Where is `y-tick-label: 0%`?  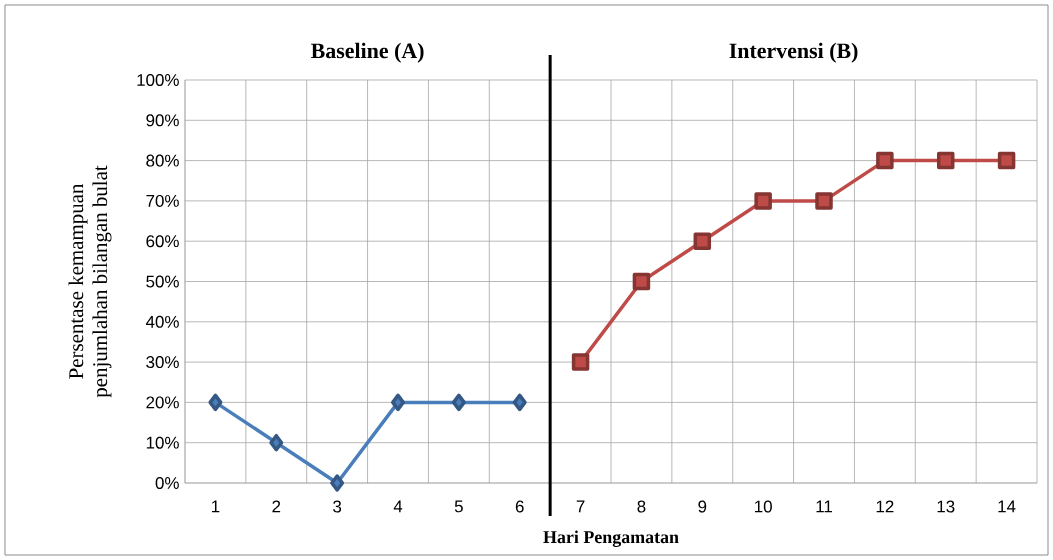 y-tick-label: 0% is located at coordinates (167, 483).